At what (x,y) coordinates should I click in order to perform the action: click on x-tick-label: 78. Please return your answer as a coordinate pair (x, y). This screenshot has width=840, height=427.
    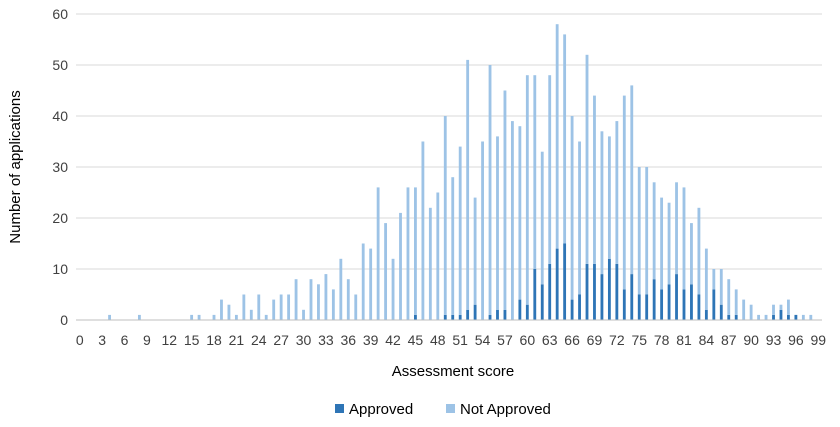
    Looking at the image, I should click on (662, 340).